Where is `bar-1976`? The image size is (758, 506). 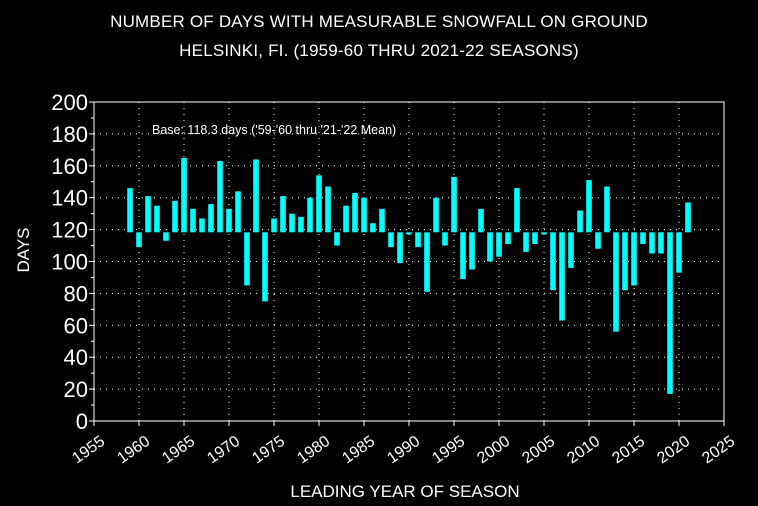 bar-1976 is located at coordinates (283, 214).